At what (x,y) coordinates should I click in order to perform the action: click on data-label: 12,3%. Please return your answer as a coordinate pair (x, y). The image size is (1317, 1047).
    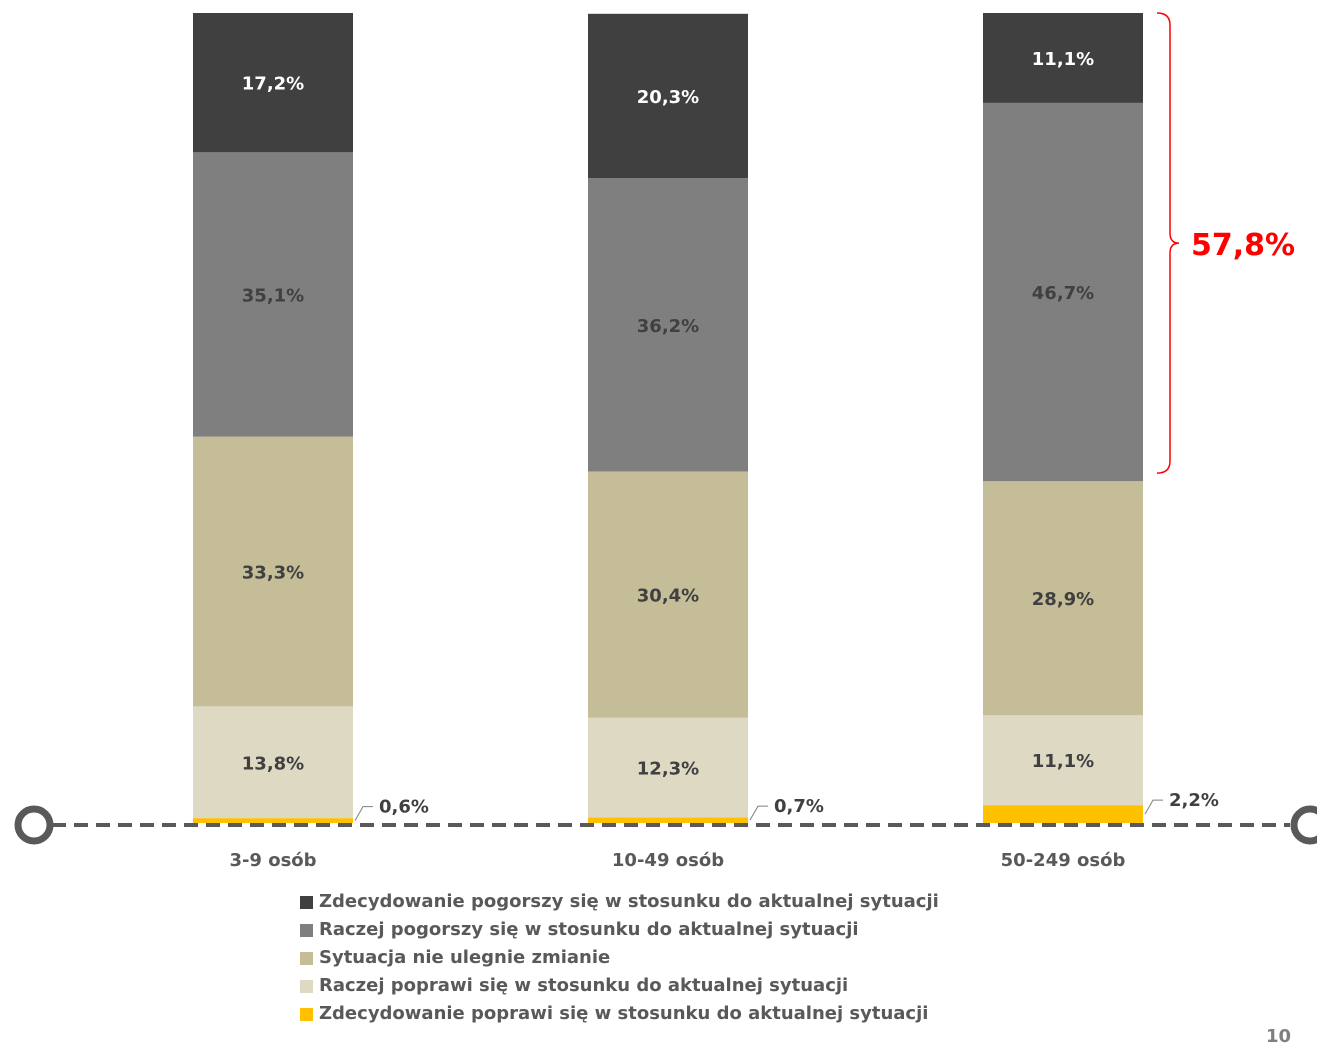
    Looking at the image, I should click on (668, 769).